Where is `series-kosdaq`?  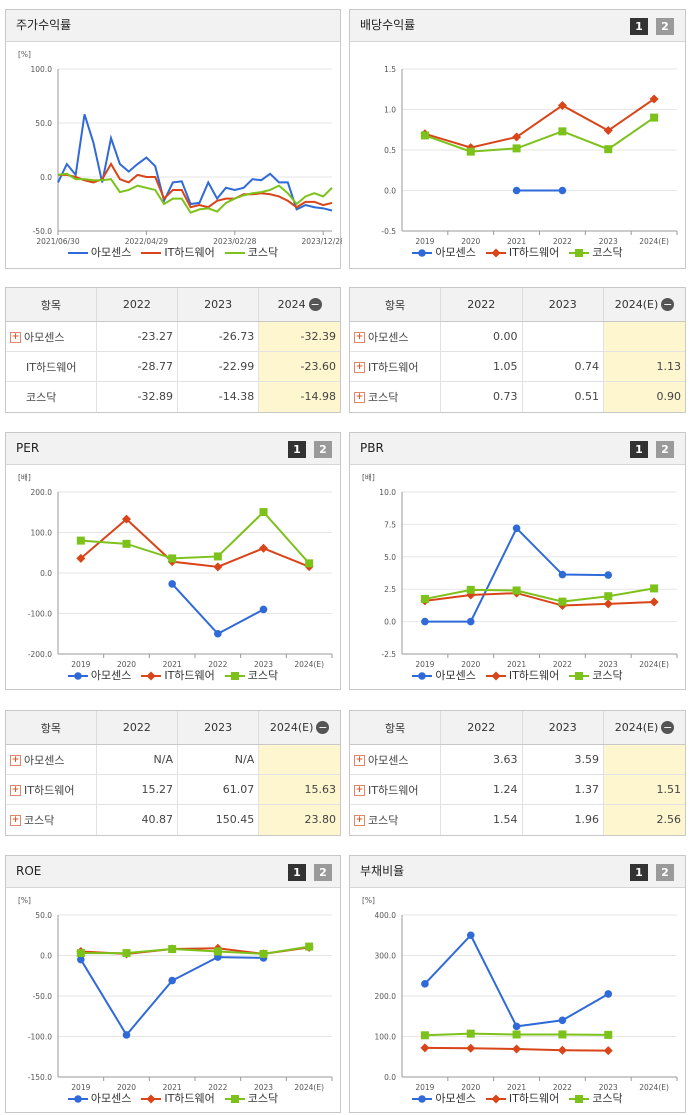 series-kosdaq is located at coordinates (195, 538).